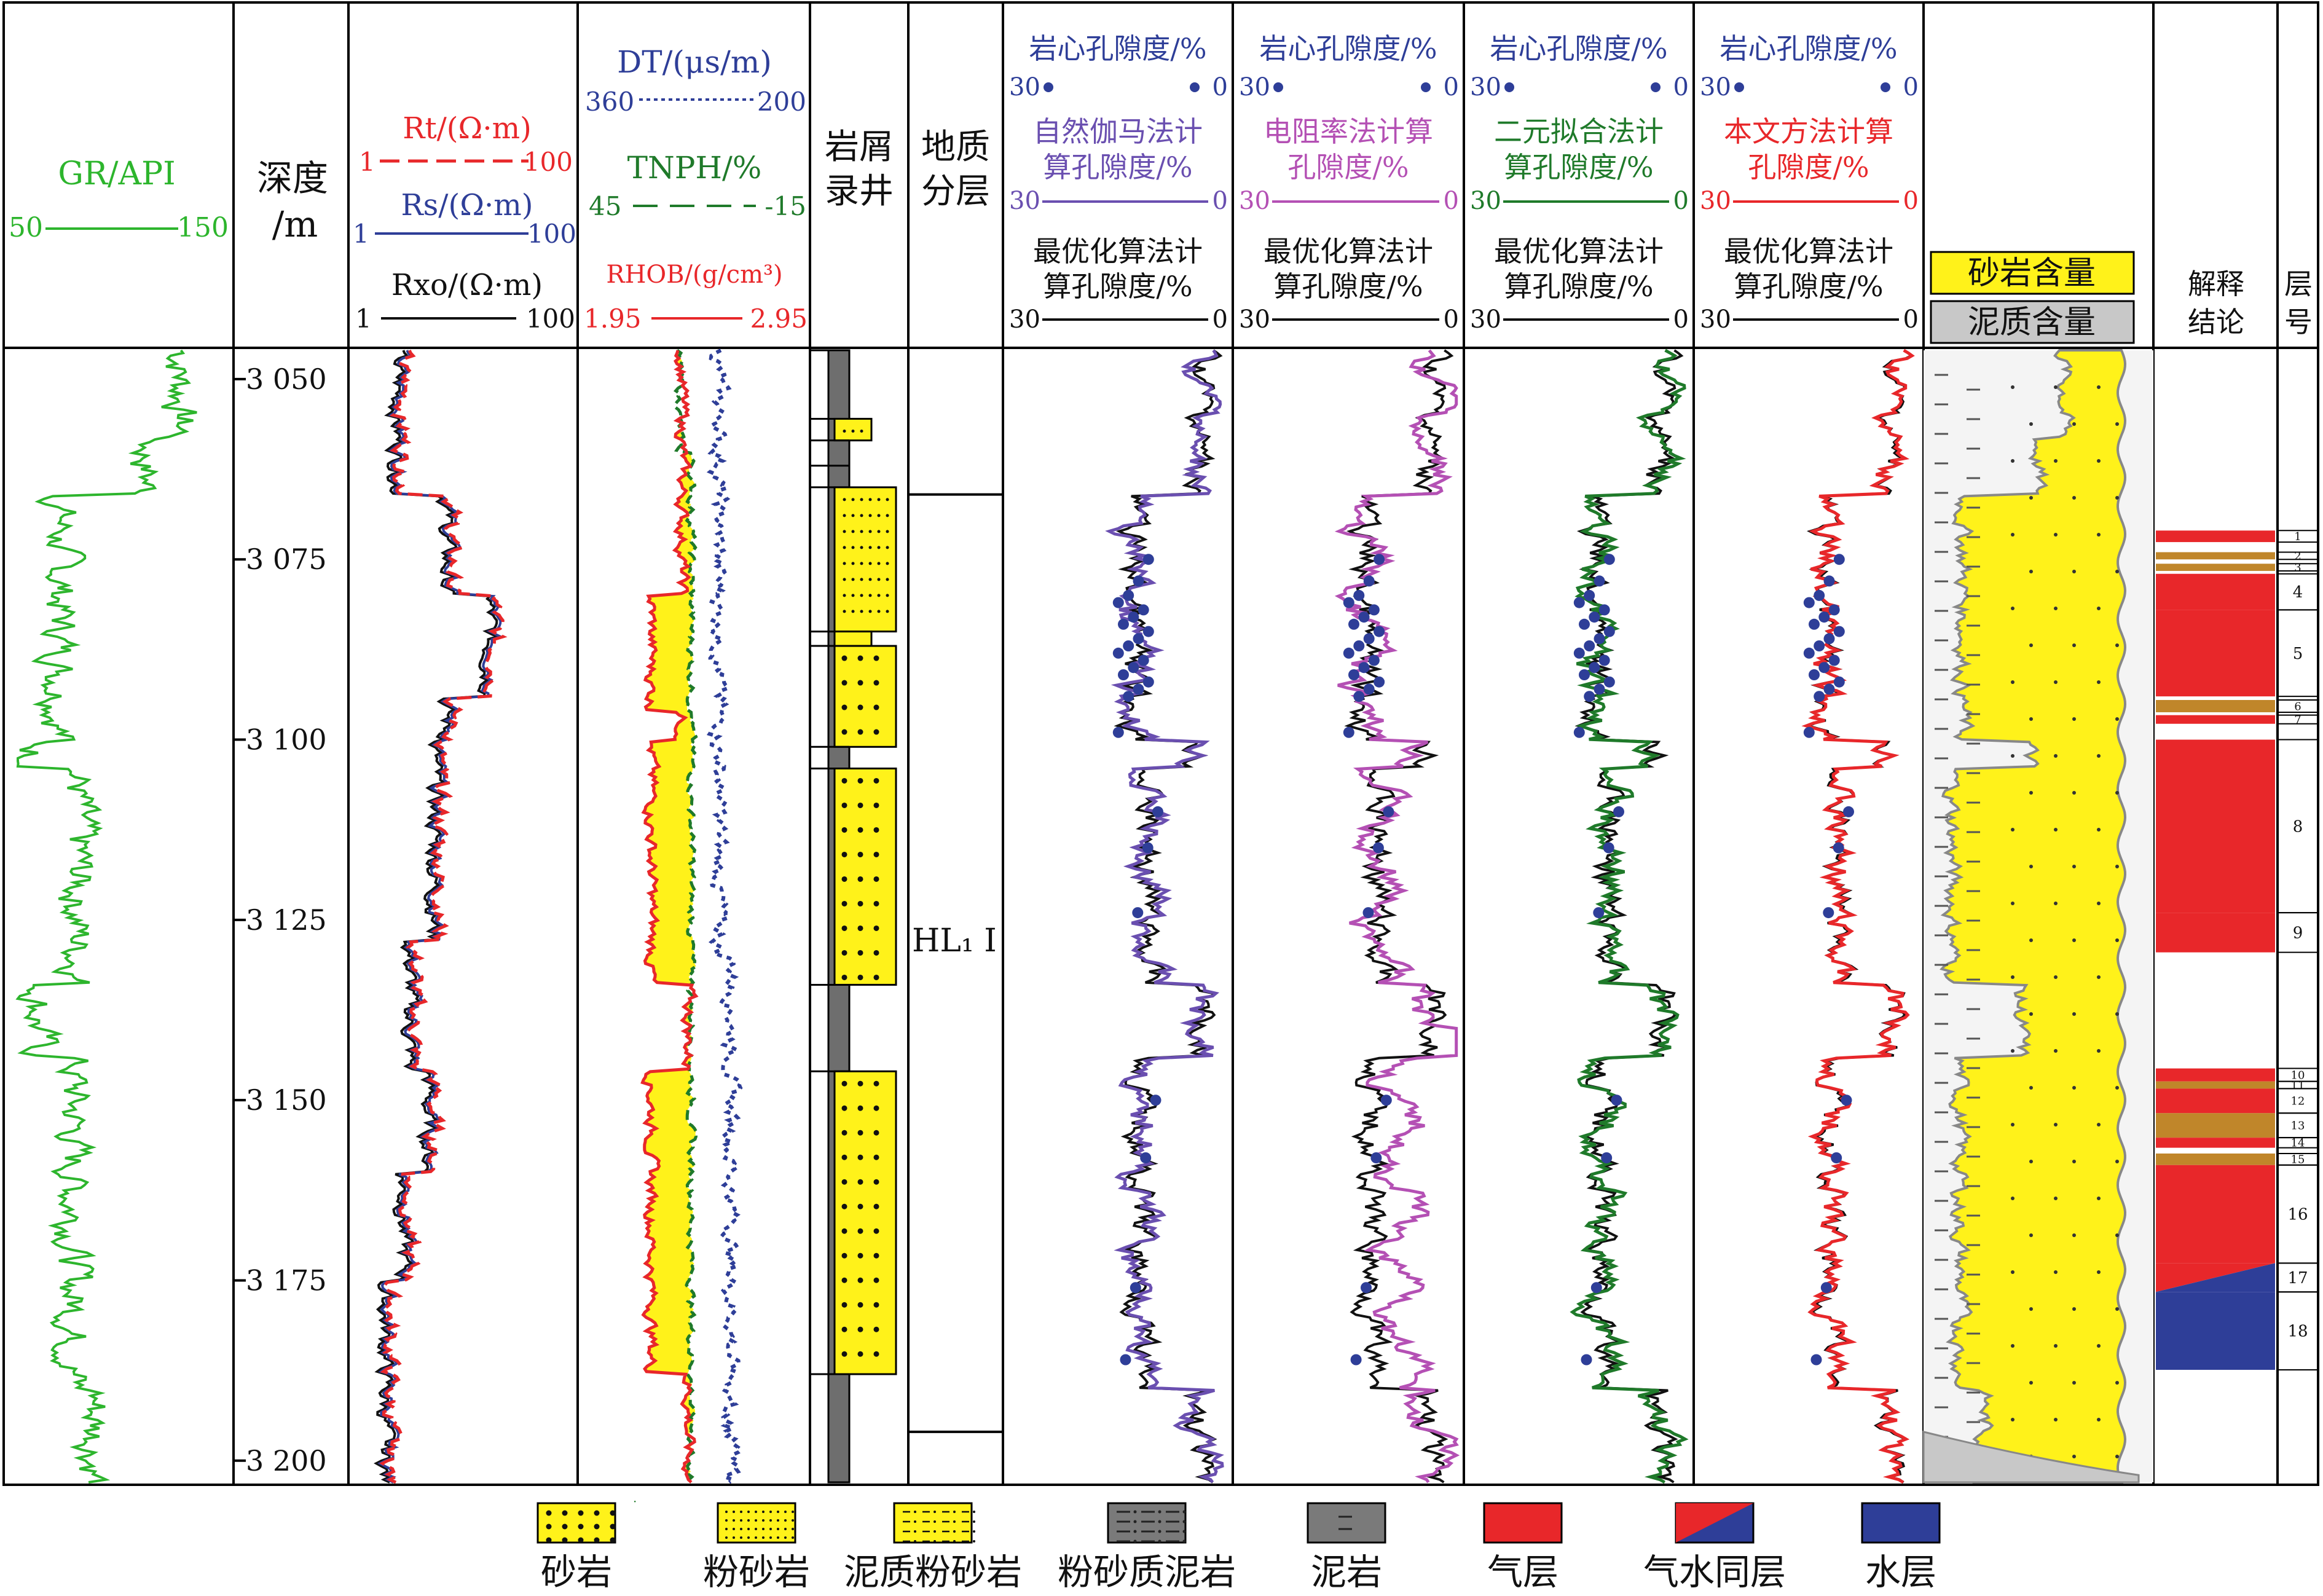 This screenshot has height=1596, width=2323. I want to click on rt-min: 1, so click(367, 162).